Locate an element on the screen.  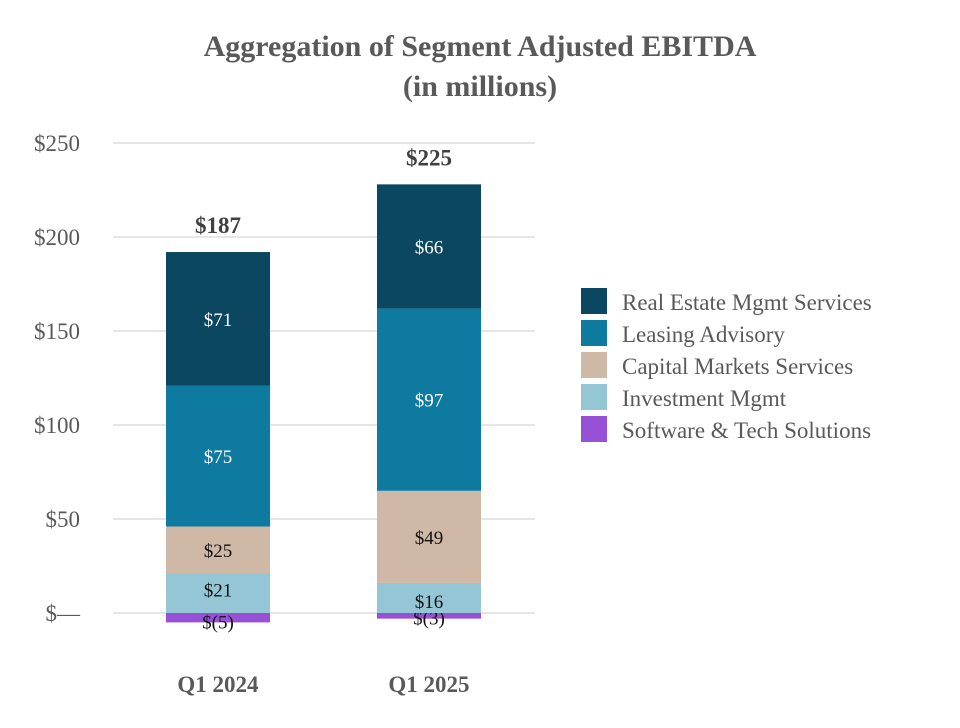
x-tick-label: Q1 2024 is located at coordinates (218, 684).